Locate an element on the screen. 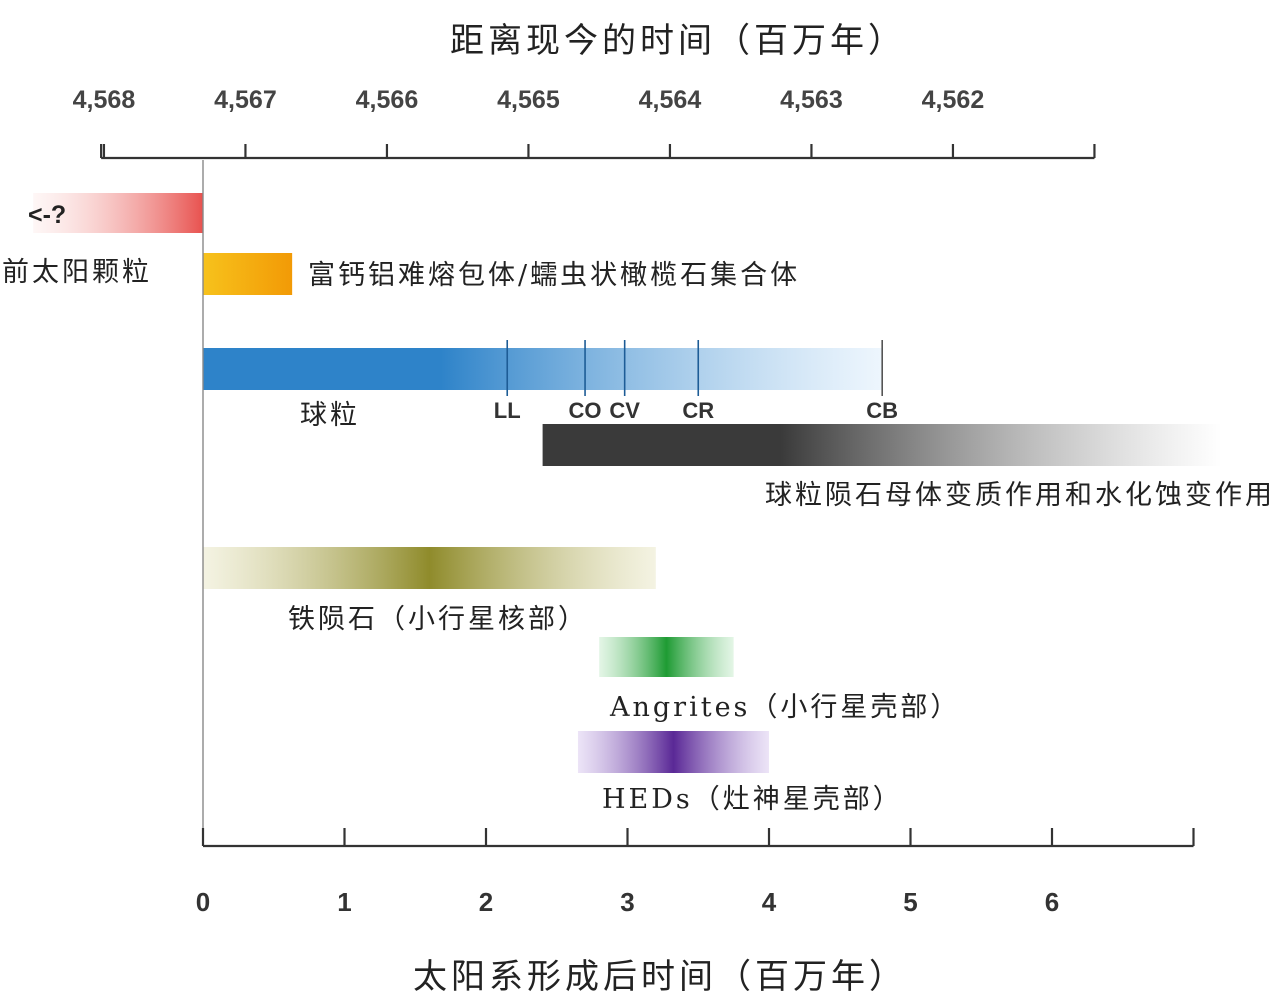  bar-label: 富钙铝难熔包体/蠕虫状橄榄石集合体 is located at coordinates (554, 275).